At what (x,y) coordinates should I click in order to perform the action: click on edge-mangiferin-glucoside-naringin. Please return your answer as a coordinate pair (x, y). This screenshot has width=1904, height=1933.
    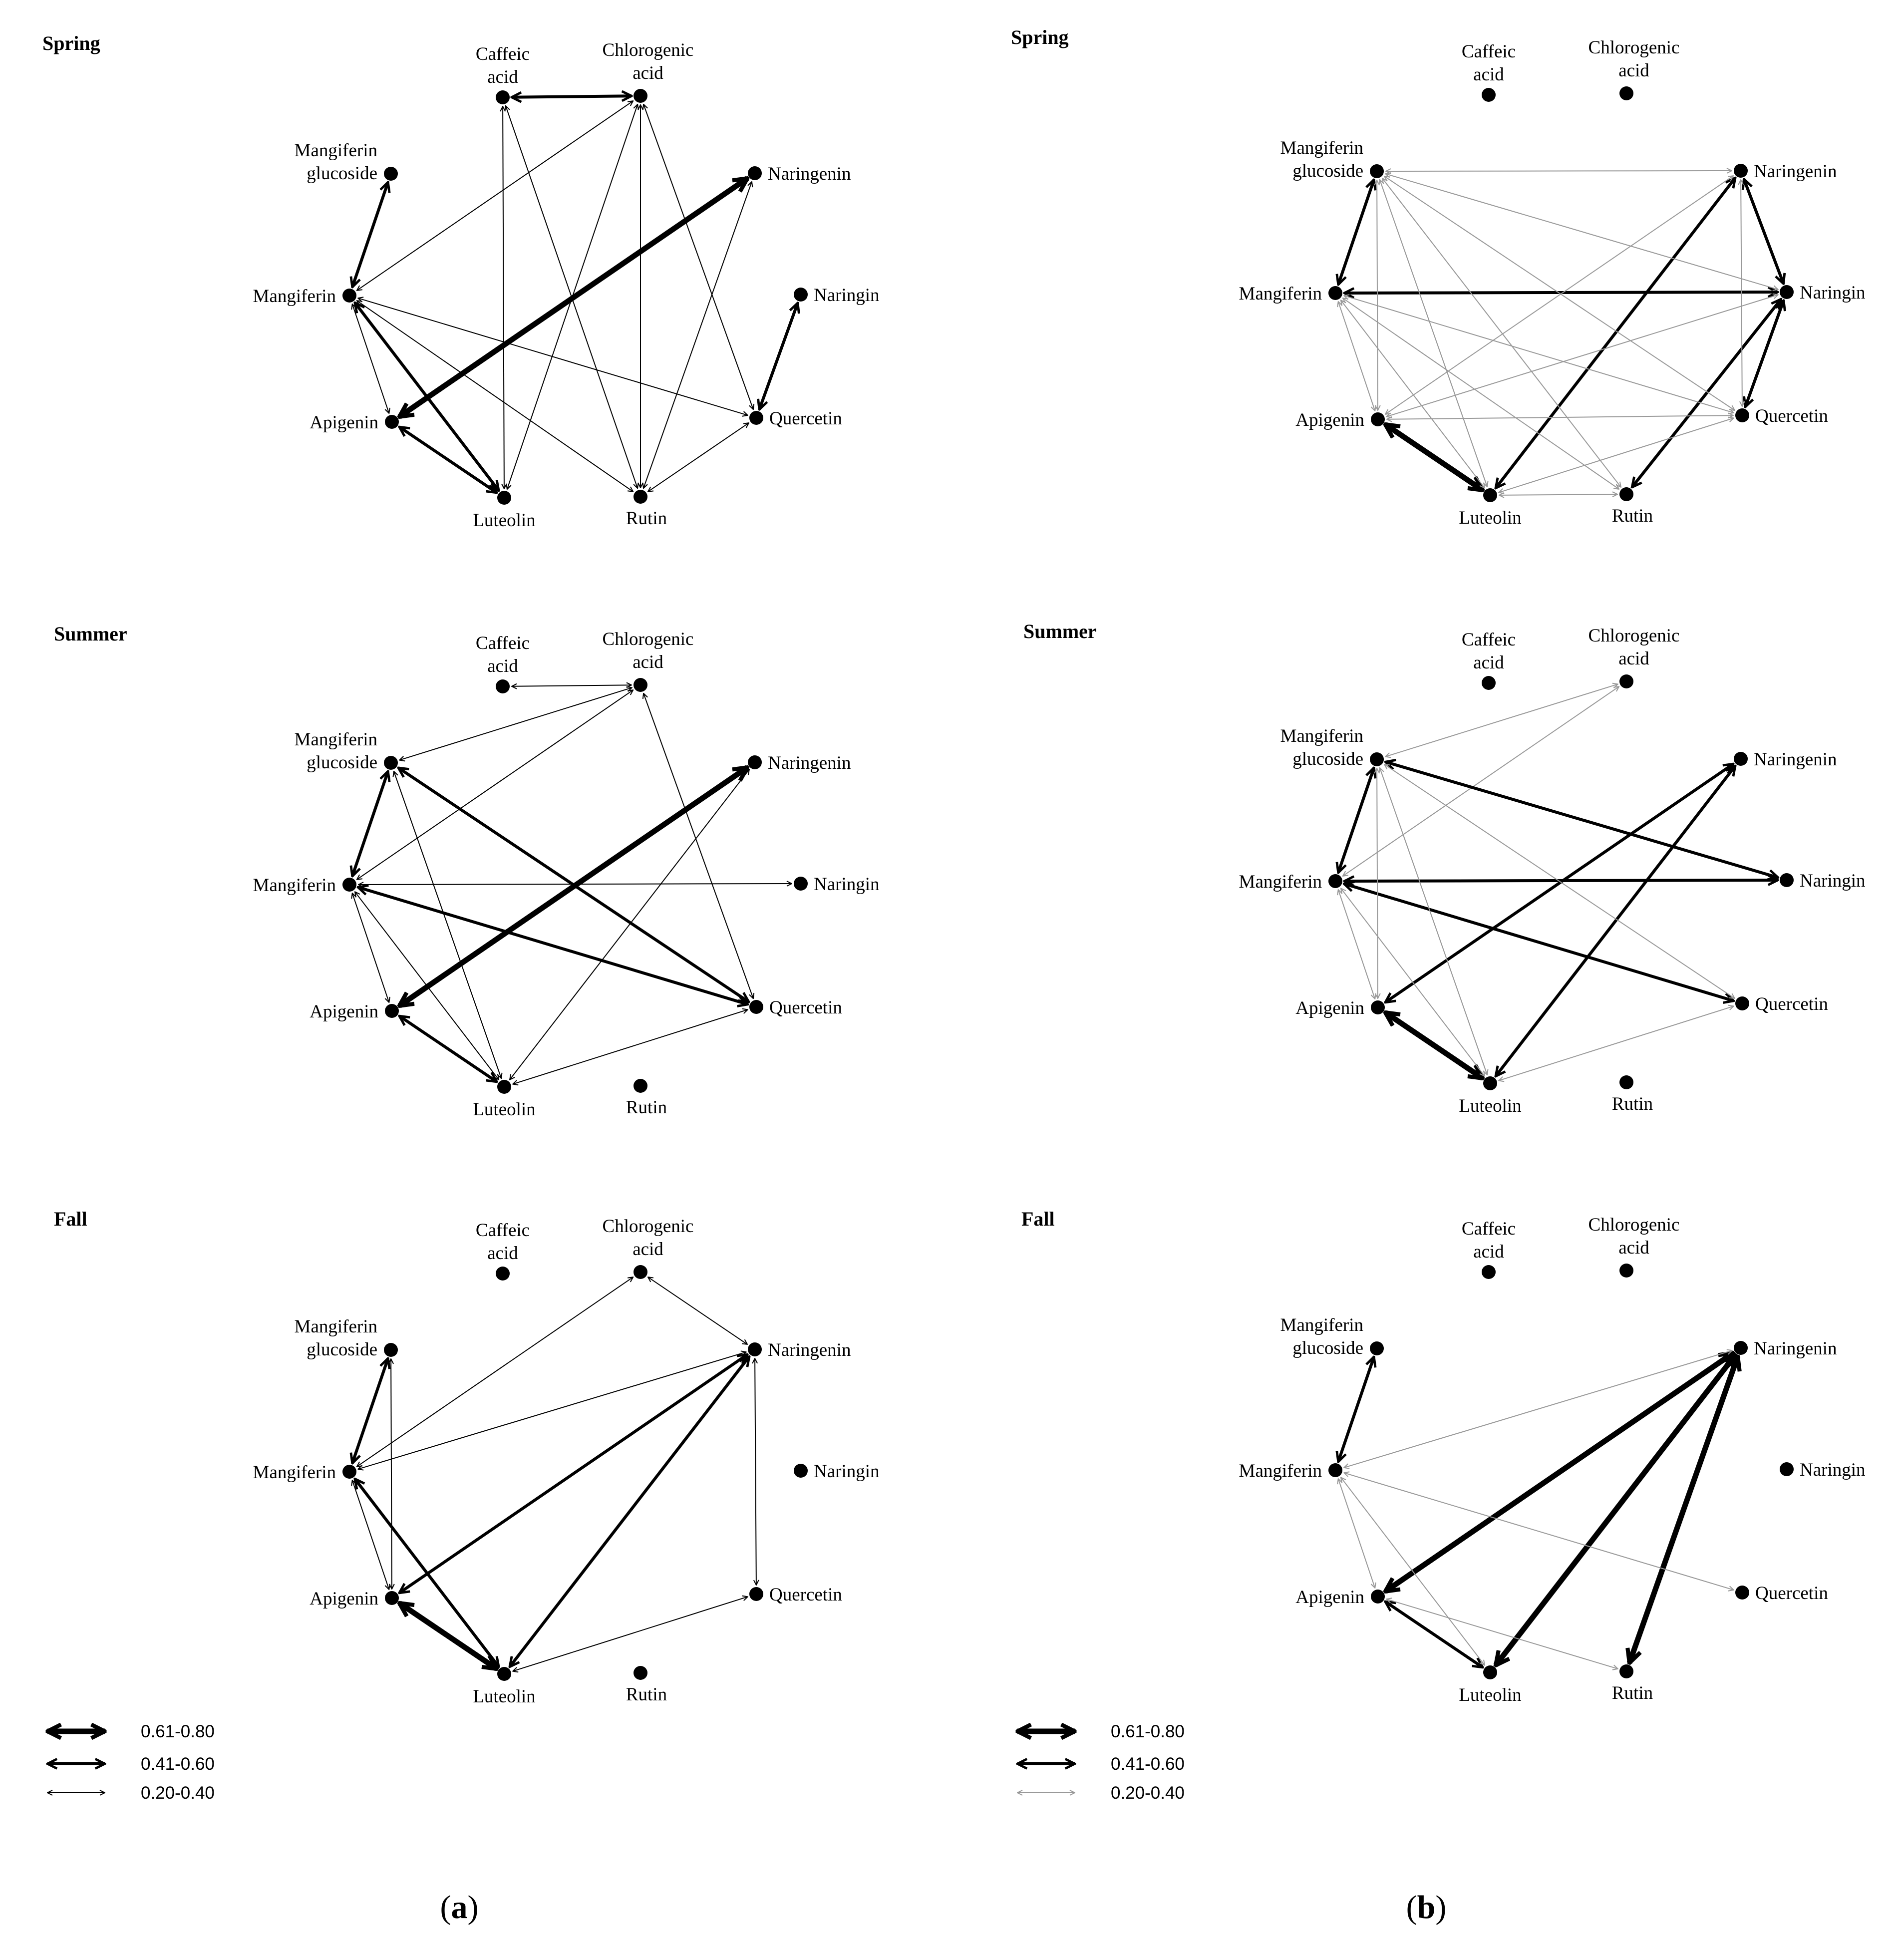
    Looking at the image, I should click on (1581, 820).